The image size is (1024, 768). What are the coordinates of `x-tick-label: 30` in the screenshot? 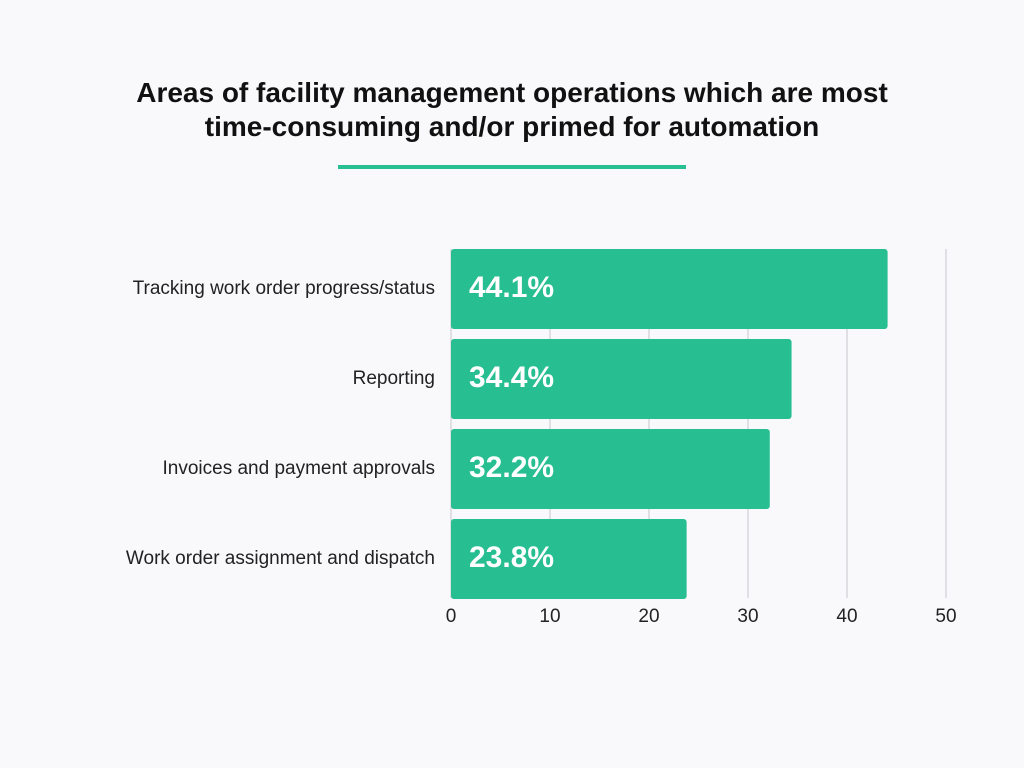 It's located at (747, 616).